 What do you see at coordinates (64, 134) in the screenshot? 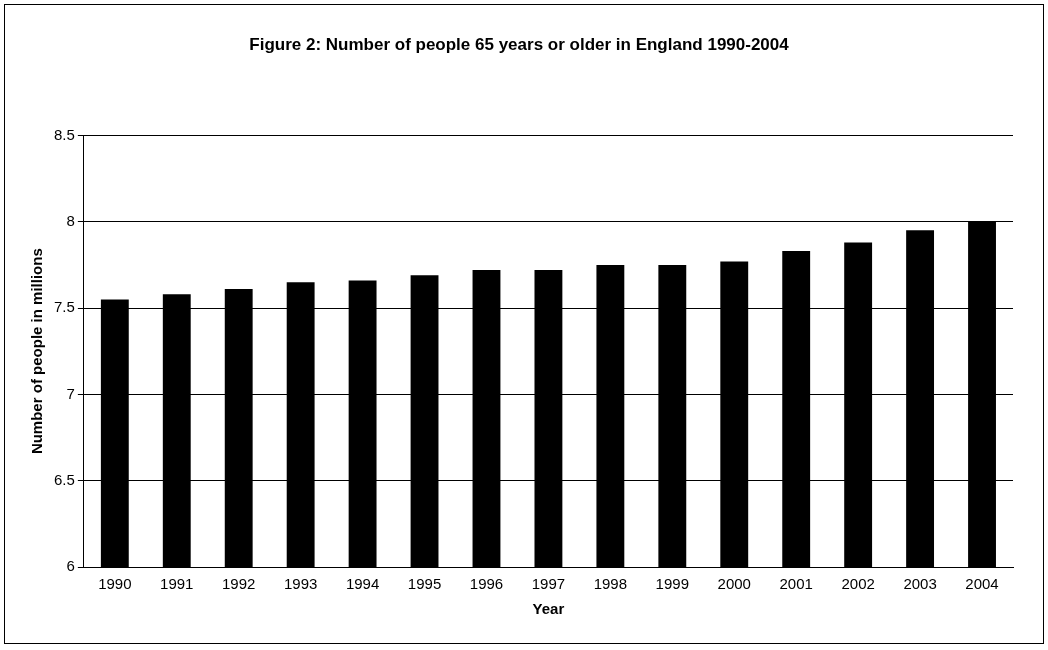
I see `y-tick-label: 8.5` at bounding box center [64, 134].